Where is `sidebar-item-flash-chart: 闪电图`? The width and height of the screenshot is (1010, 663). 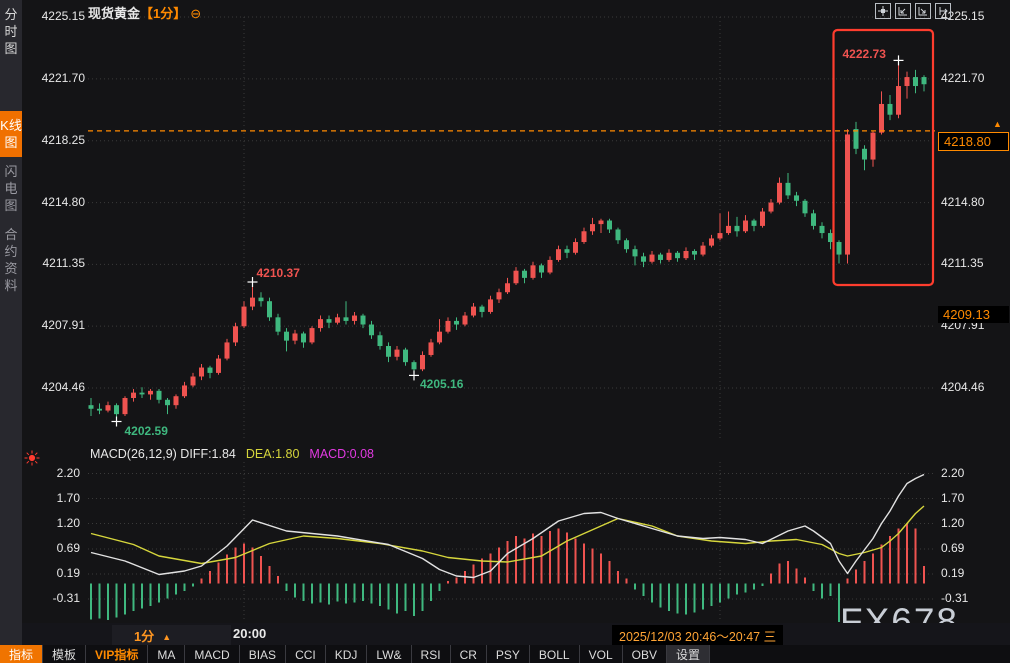 sidebar-item-flash-chart: 闪电图 is located at coordinates (11, 188).